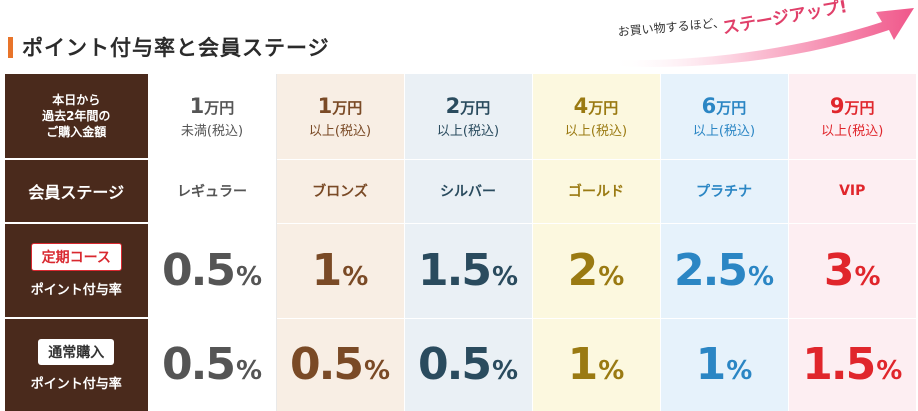 This screenshot has height=411, width=918. What do you see at coordinates (76, 100) in the screenshot?
I see `row-header-amount-line1: 本日から` at bounding box center [76, 100].